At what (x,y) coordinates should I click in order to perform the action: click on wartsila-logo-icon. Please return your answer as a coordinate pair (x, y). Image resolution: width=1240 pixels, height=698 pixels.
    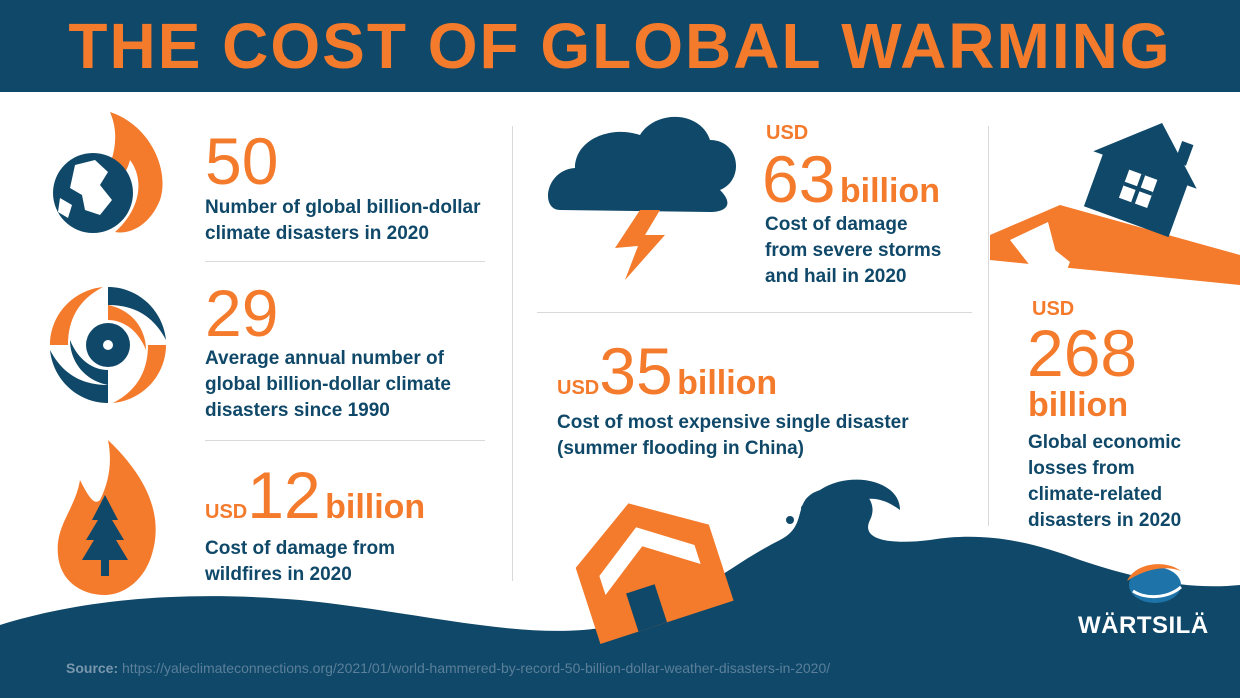
    Looking at the image, I should click on (1154, 583).